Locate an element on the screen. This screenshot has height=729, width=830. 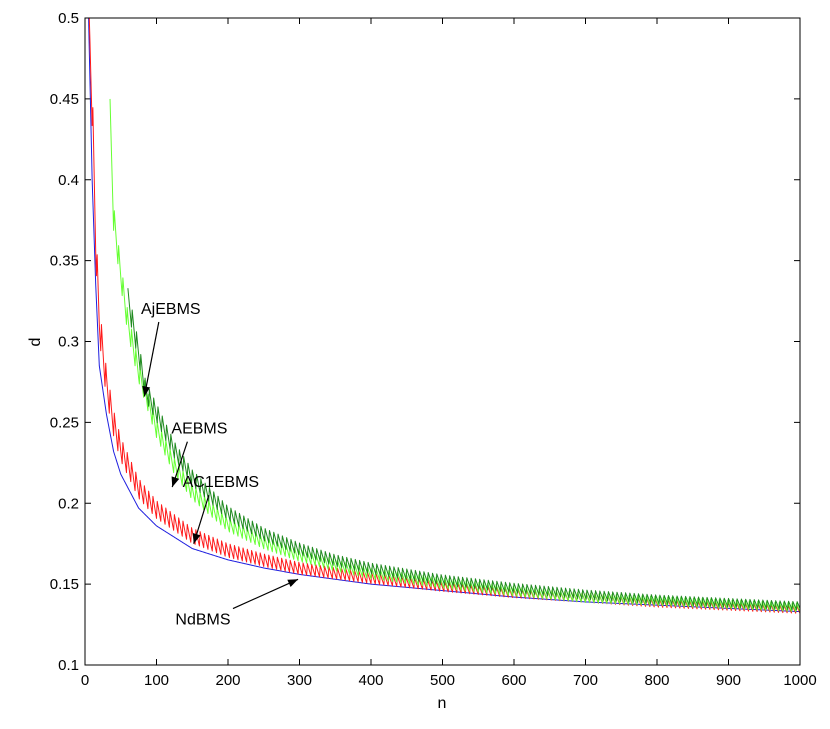
x-tick-label: 700 is located at coordinates (585, 680).